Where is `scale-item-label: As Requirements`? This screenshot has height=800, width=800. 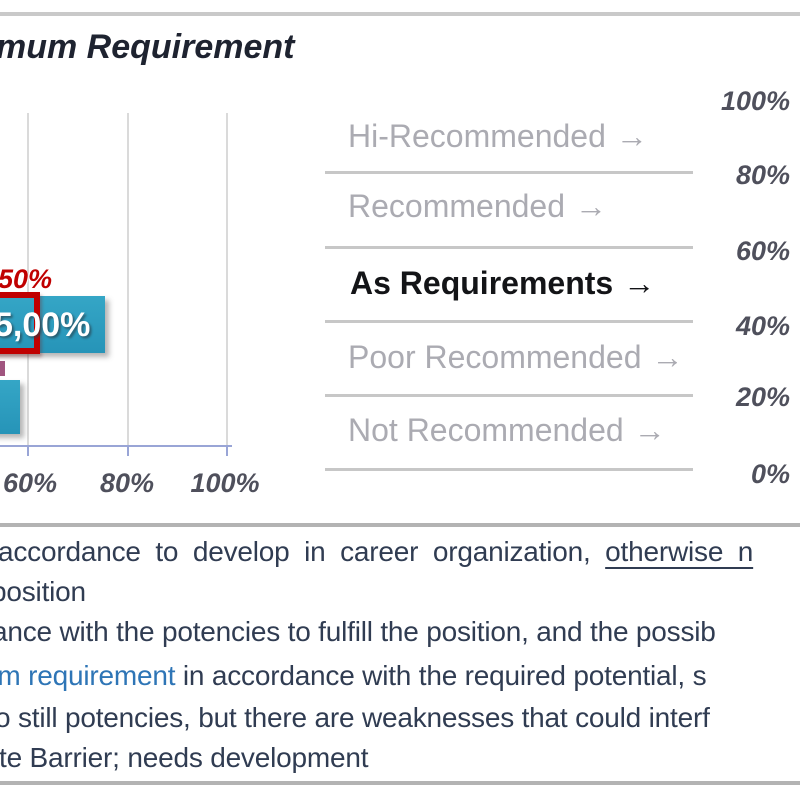
scale-item-label: As Requirements is located at coordinates (482, 283).